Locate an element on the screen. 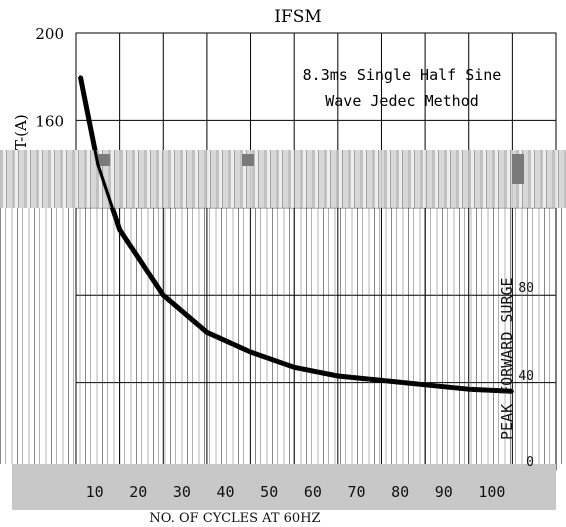  x-tick-labels: 10 20 30 40 50 60 70 80 90 100 is located at coordinates (296, 492).